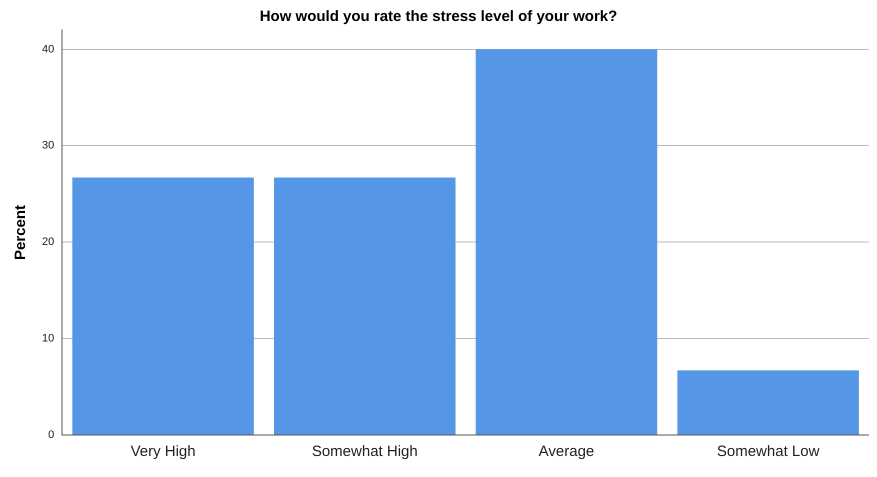 Image resolution: width=877 pixels, height=477 pixels. Describe the element at coordinates (439, 17) in the screenshot. I see `chart-title: How would you rate the stress level of your work?` at that location.